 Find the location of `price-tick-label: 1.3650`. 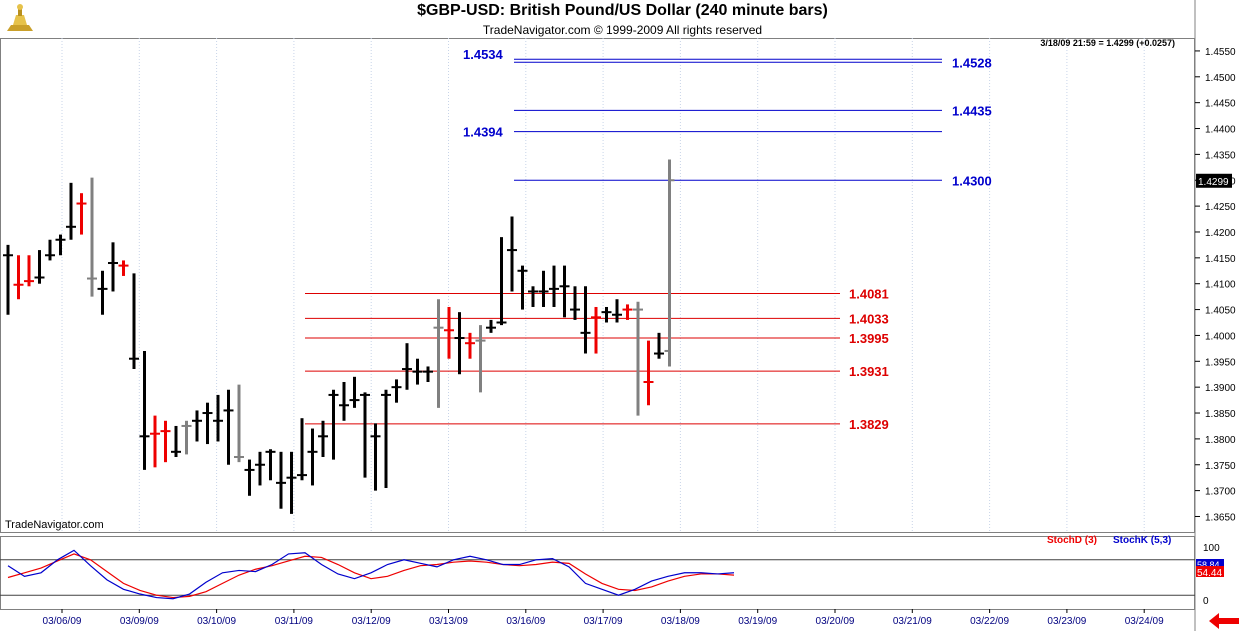

price-tick-label: 1.3650 is located at coordinates (1220, 517).